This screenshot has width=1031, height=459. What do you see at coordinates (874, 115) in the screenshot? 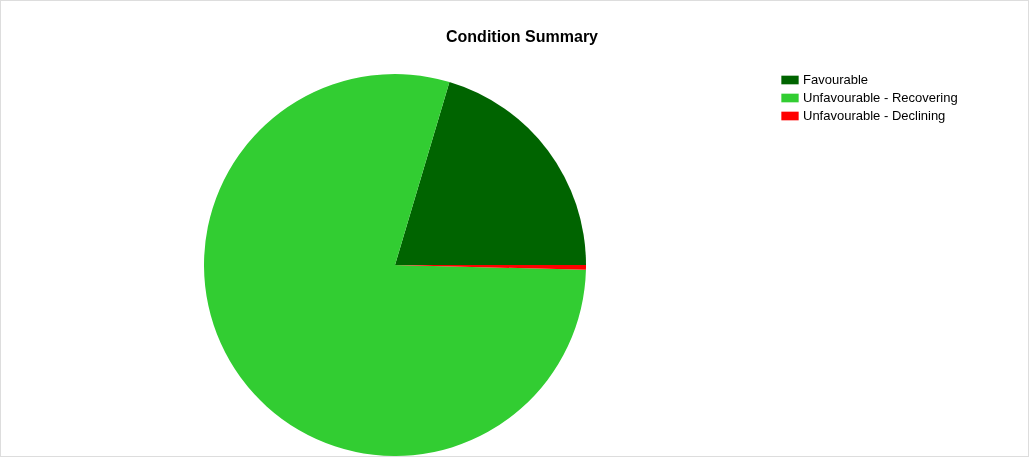
I see `legend-label: Unfavourable - Declining` at bounding box center [874, 115].